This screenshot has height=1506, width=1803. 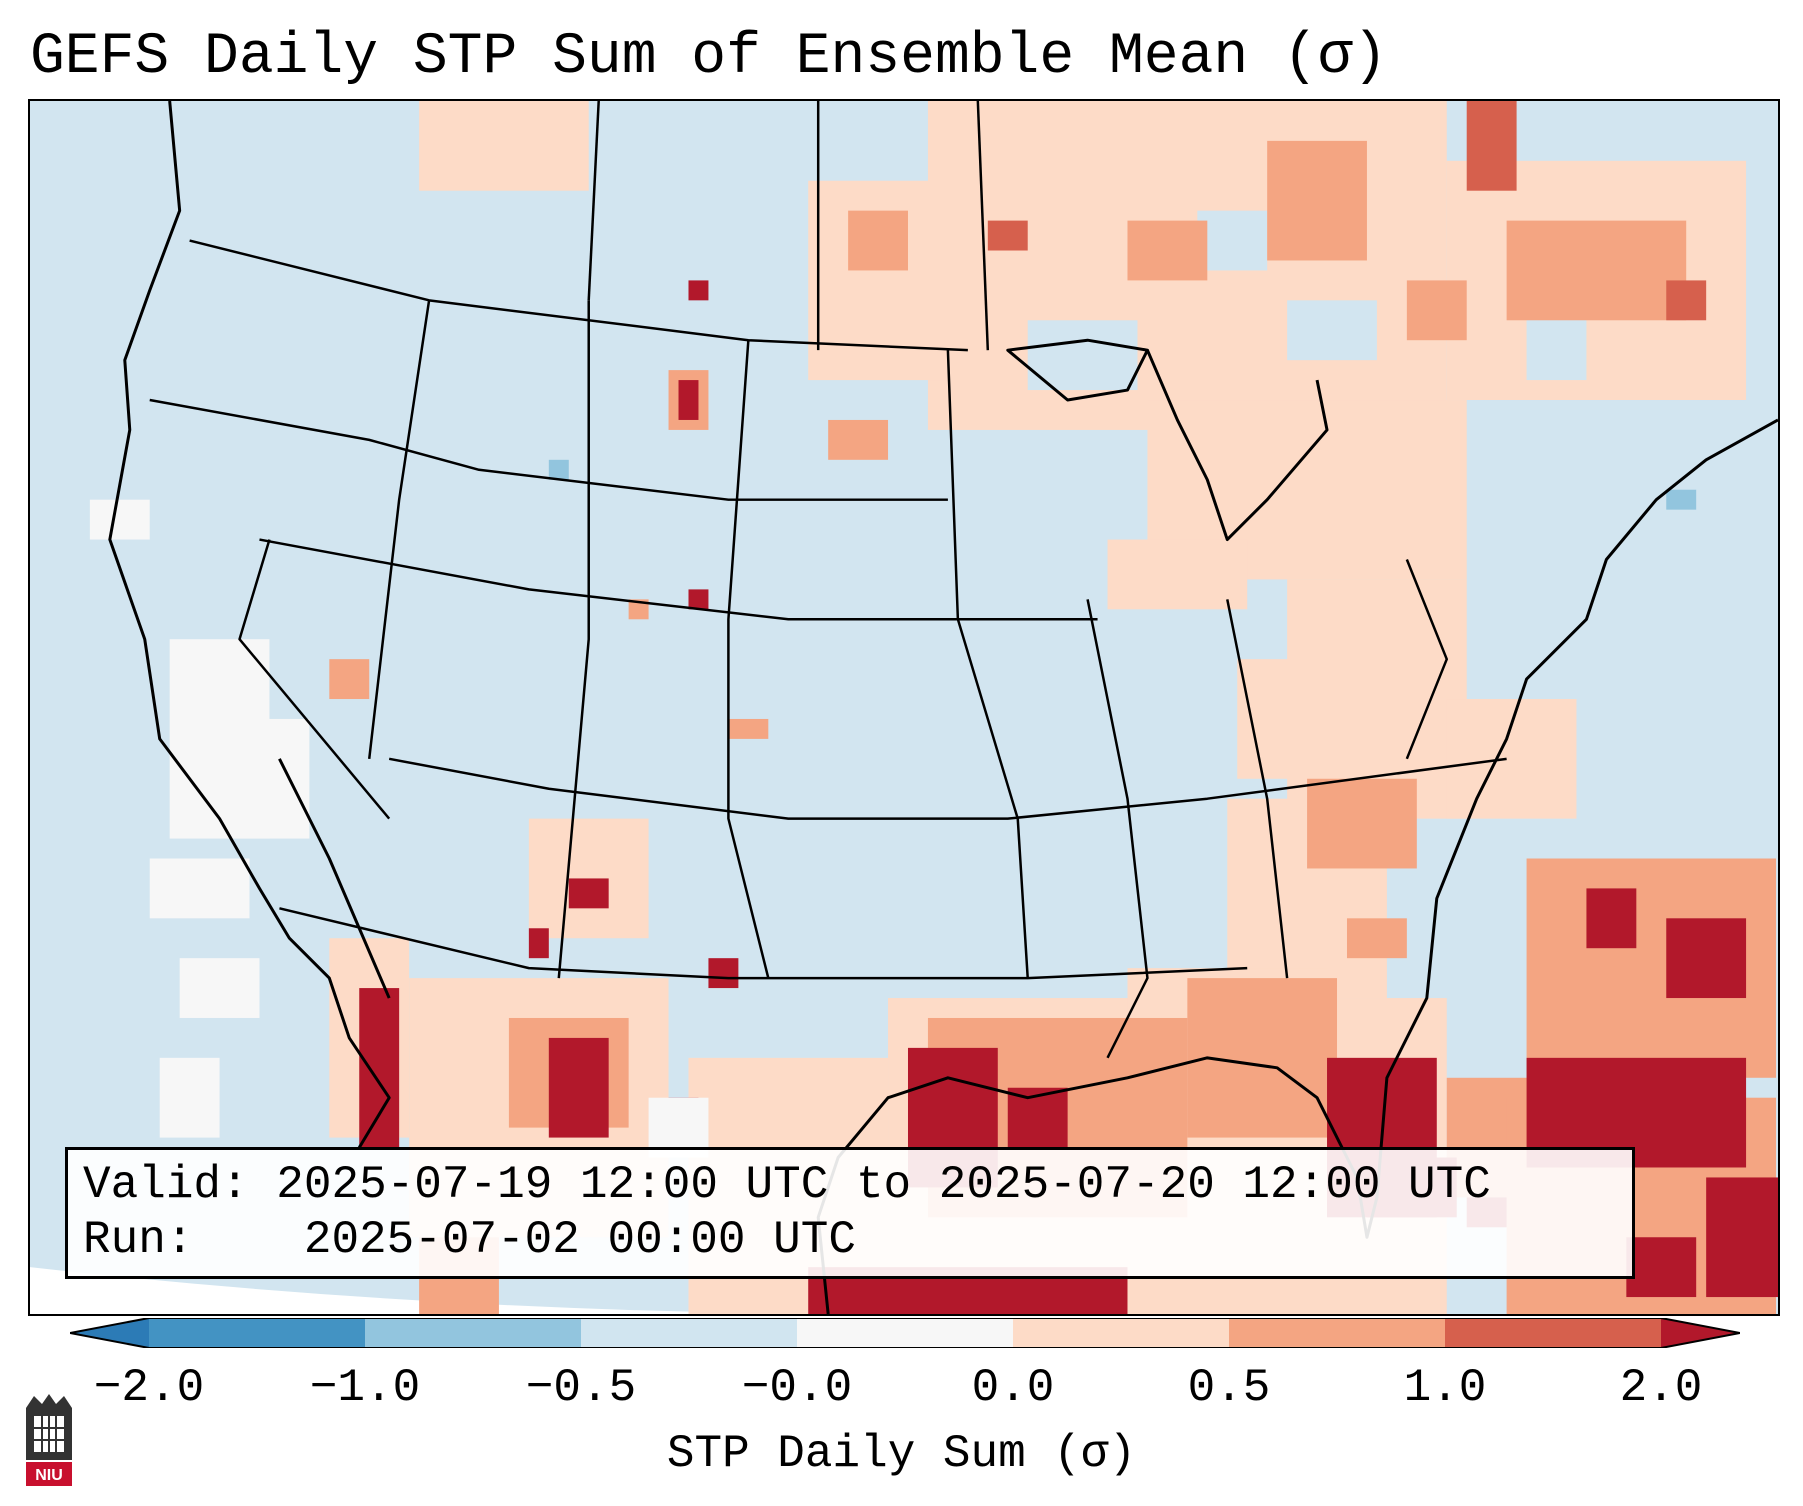 What do you see at coordinates (49, 1475) in the screenshot?
I see `svg-text: NIU` at bounding box center [49, 1475].